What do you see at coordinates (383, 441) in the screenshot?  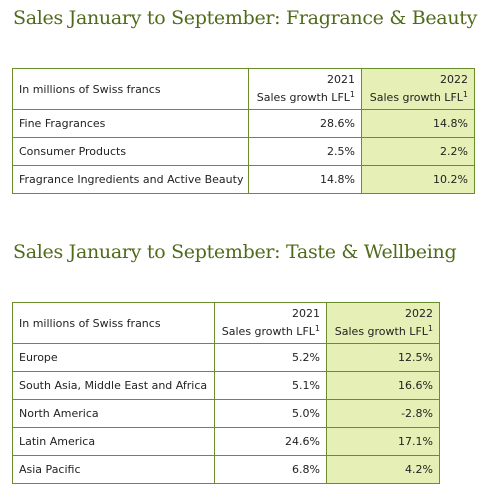 I see `value-2022: 17.1%` at bounding box center [383, 441].